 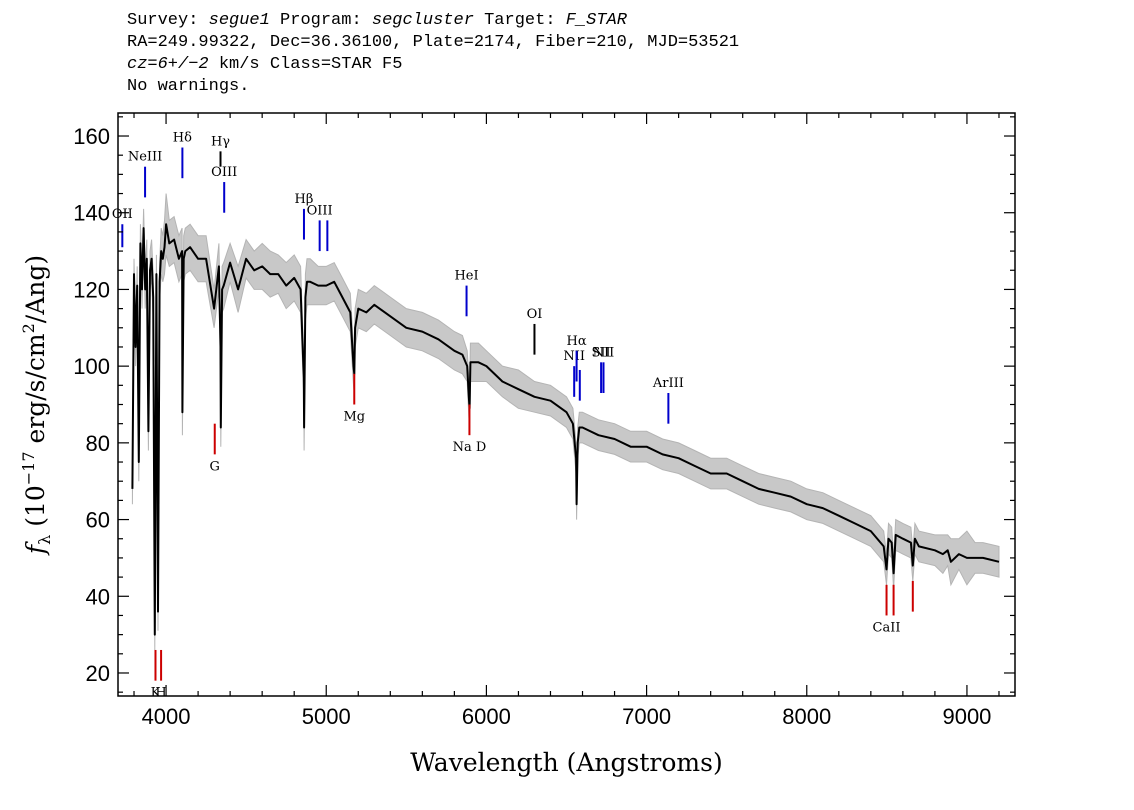 I want to click on x-tick-label: 9000, so click(x=966, y=716).